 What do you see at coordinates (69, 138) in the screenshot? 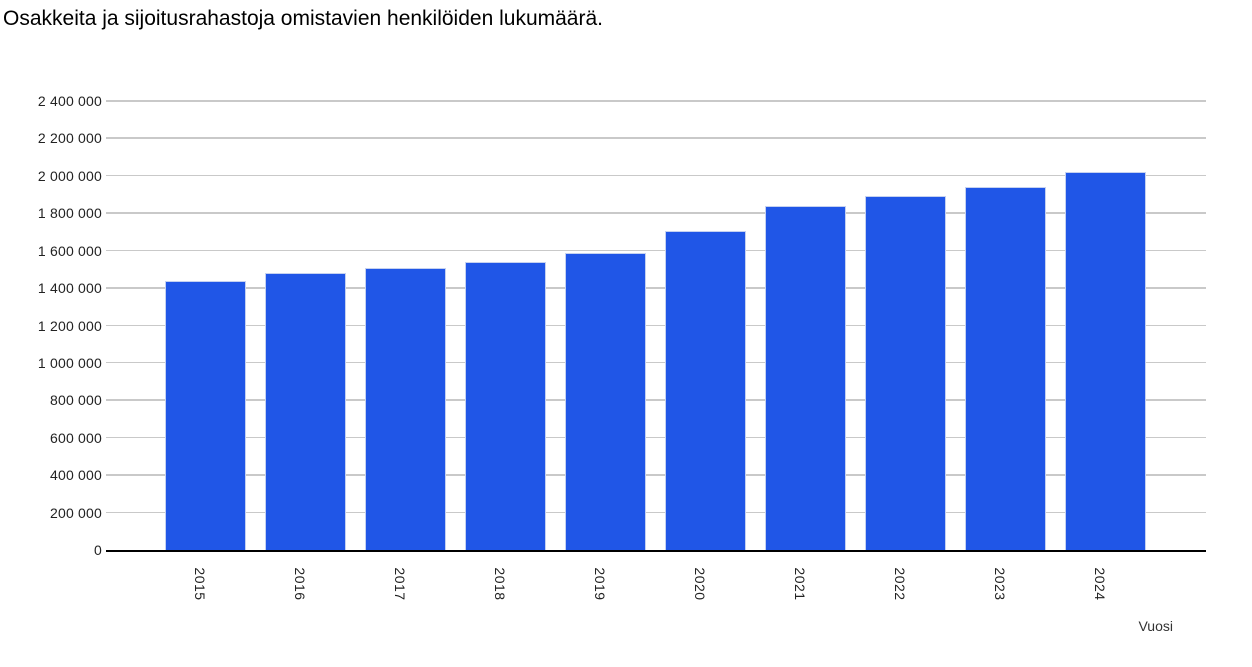
I see `y-axis-tick-label: 2 200 000` at bounding box center [69, 138].